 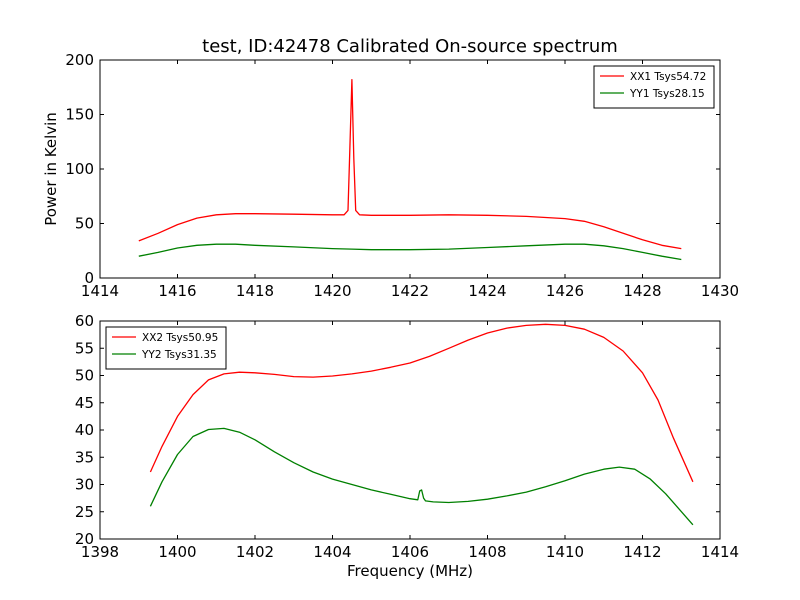 I want to click on y-tick-label-1-0: 20, so click(x=84, y=539).